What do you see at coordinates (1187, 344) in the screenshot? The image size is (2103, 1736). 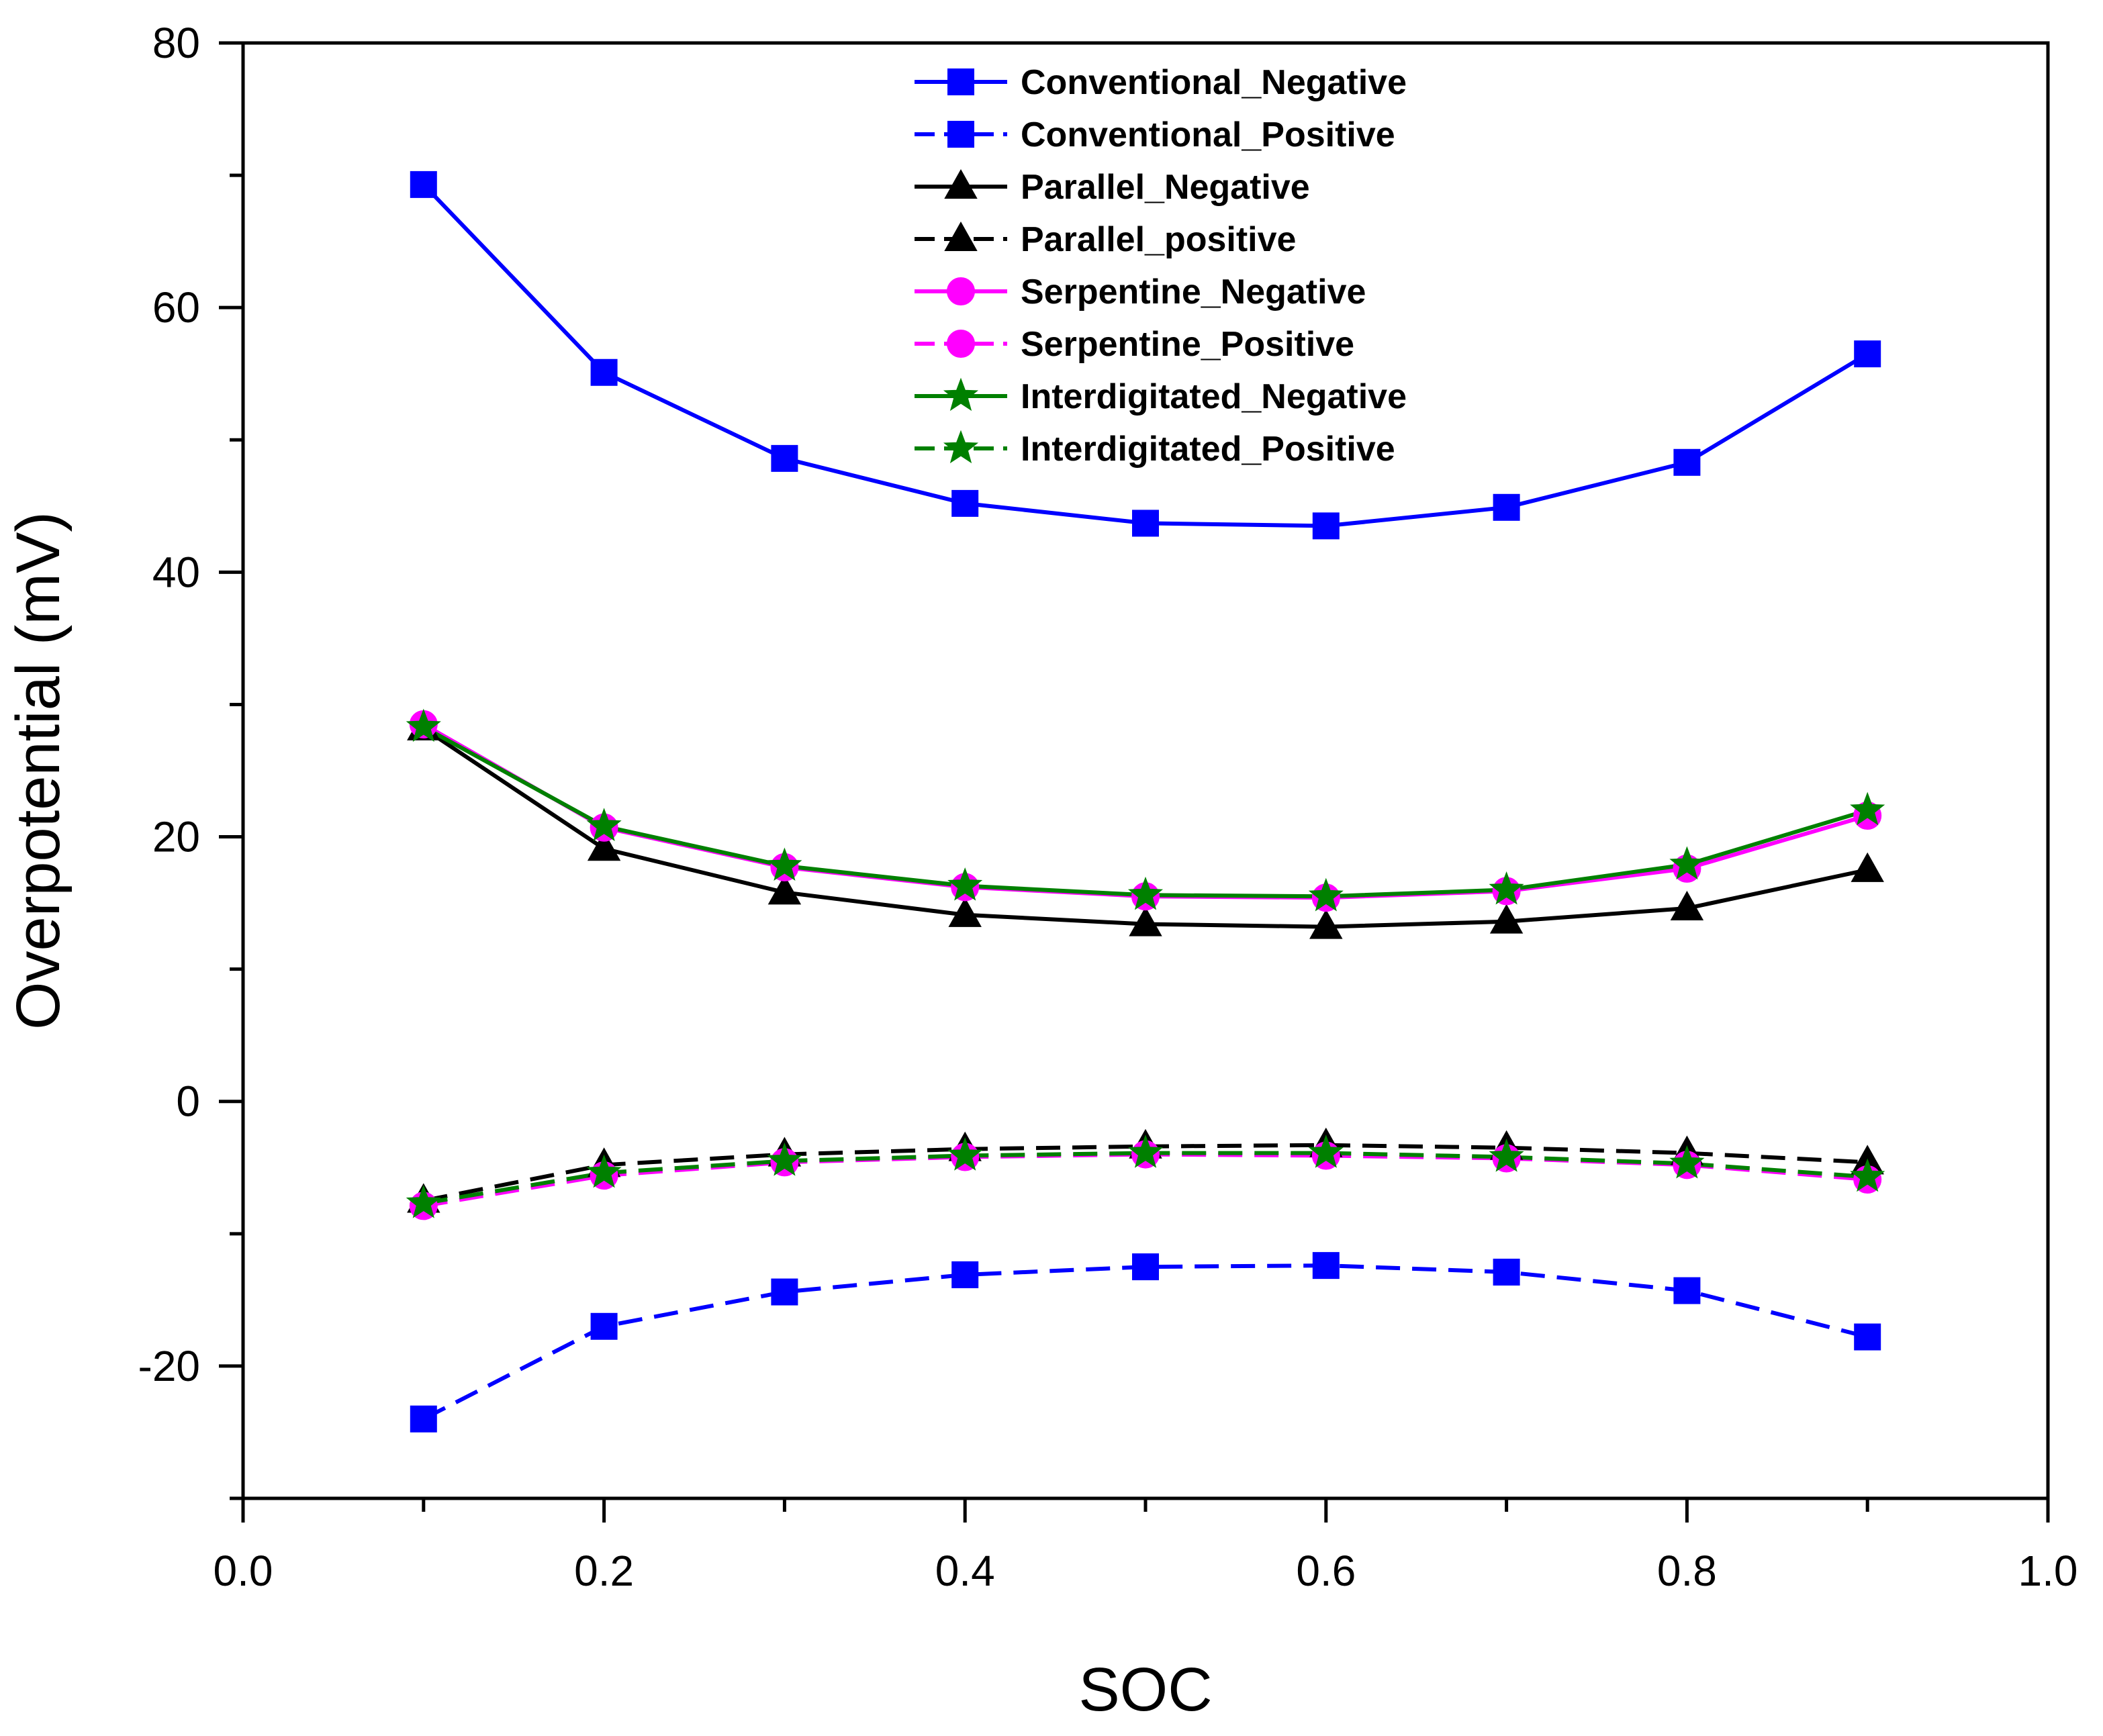 I see `legend-label: Serpentine_Positive` at bounding box center [1187, 344].